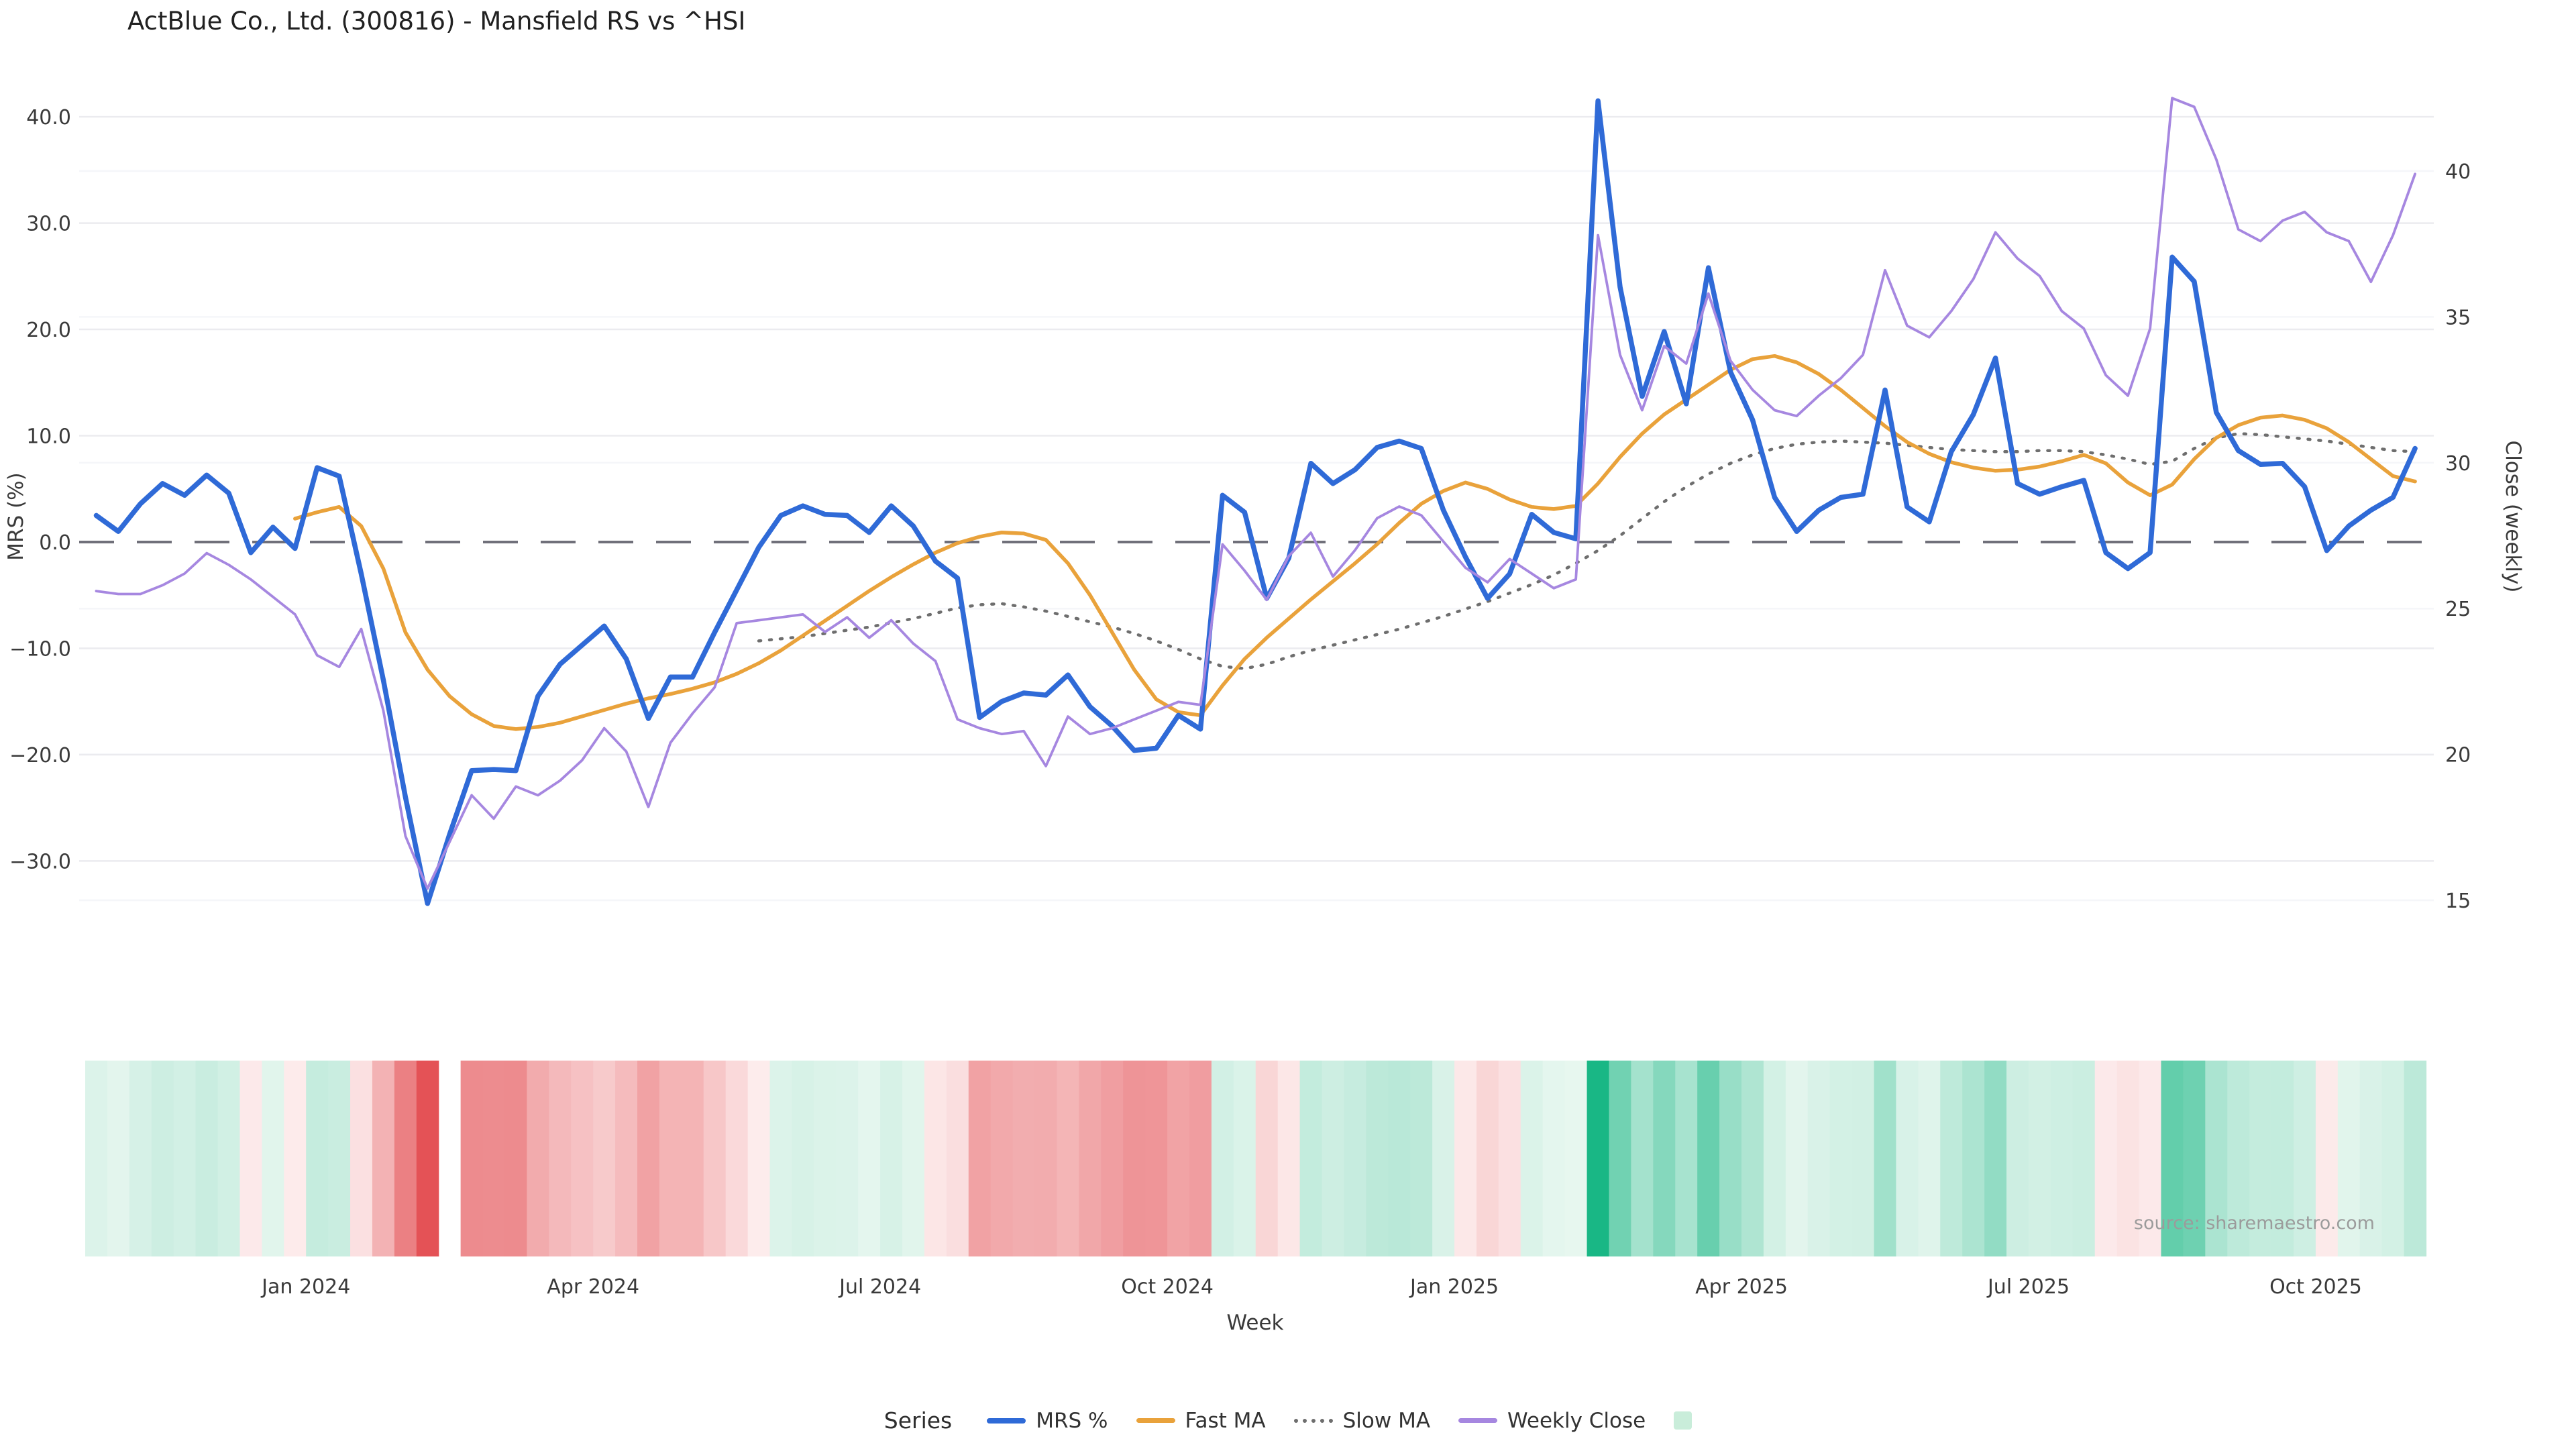  I want to click on y-left-tick-label: 10.0, so click(48, 437).